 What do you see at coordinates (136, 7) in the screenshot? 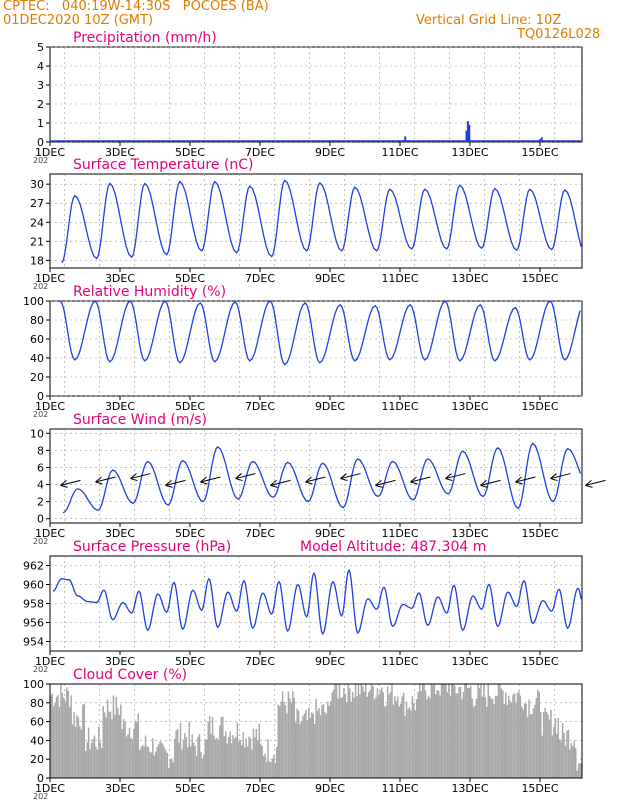
I see `header-station: CPTEC: 040:19W-14:30S POCOES (BA)` at bounding box center [136, 7].